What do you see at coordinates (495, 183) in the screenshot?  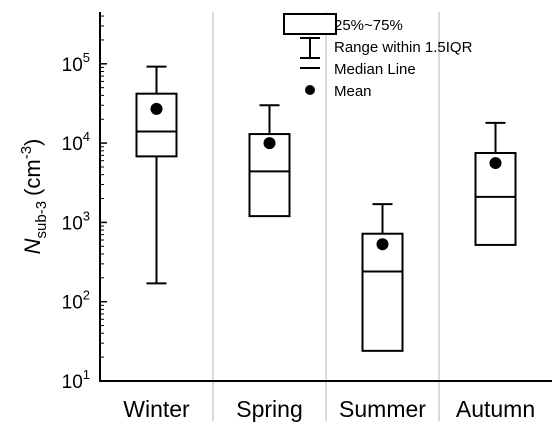 I see `box-autumn` at bounding box center [495, 183].